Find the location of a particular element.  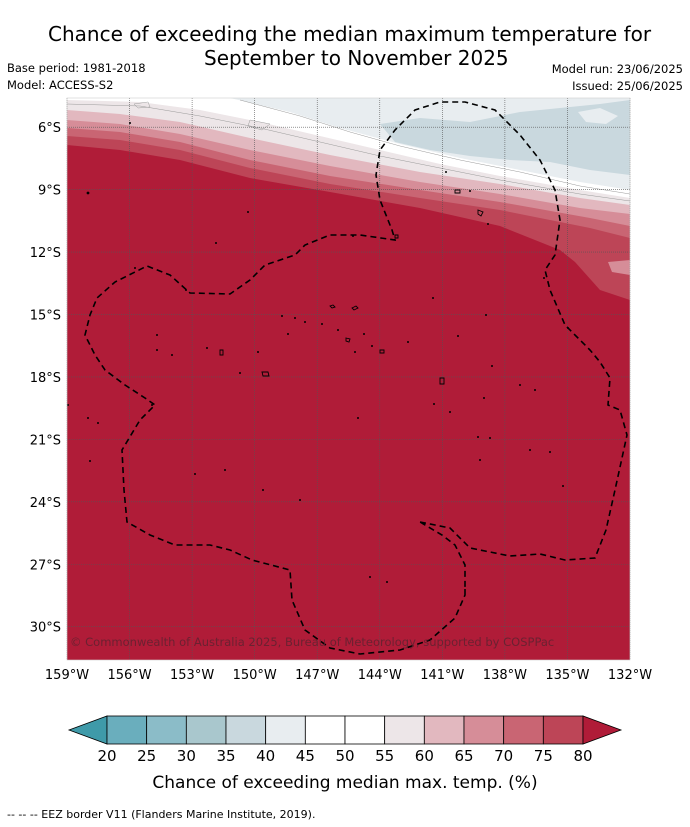

lon-label: 138°W is located at coordinates (505, 675).